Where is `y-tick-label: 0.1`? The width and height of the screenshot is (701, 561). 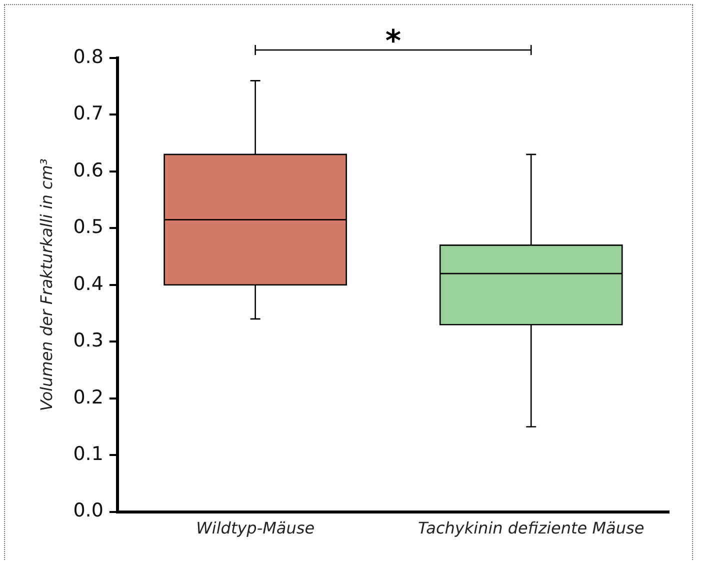 y-tick-label: 0.1 is located at coordinates (88, 454).